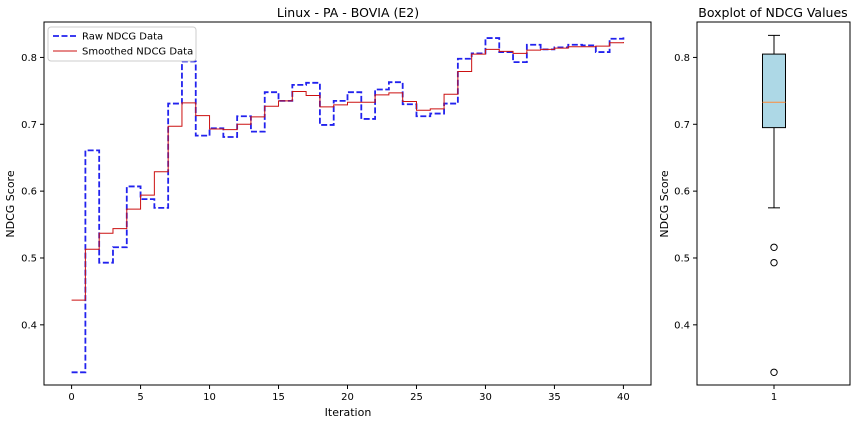  I want to click on box-iqr, so click(774, 91).